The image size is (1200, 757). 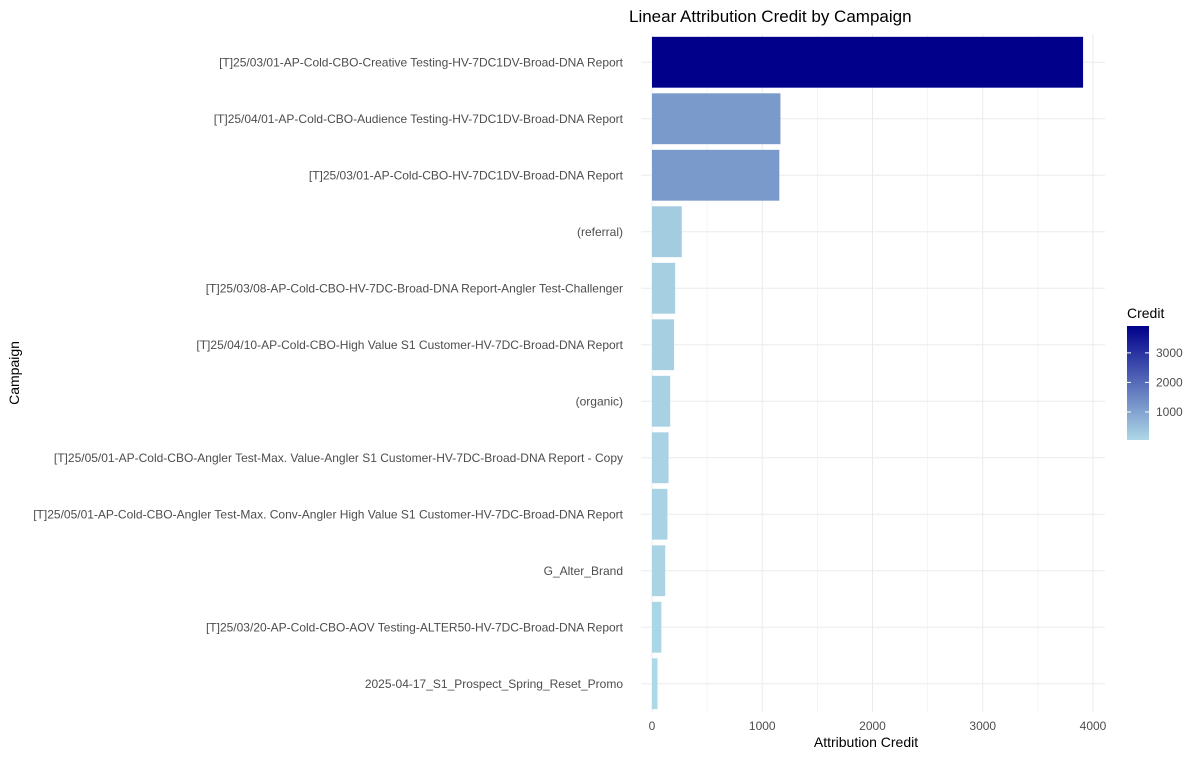 What do you see at coordinates (599, 401) in the screenshot?
I see `y-tick-label: (organic)` at bounding box center [599, 401].